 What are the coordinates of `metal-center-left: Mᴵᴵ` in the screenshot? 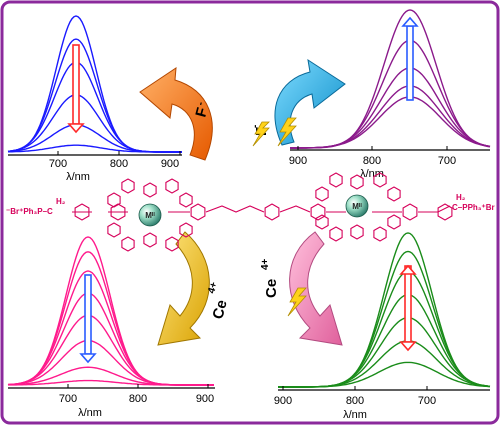 It's located at (150, 215).